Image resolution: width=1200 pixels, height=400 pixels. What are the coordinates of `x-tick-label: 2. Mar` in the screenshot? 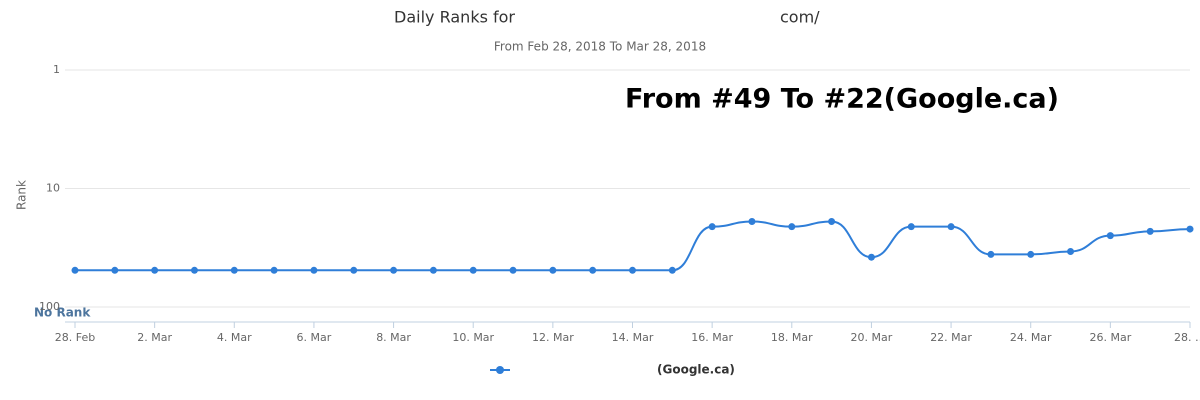 It's located at (154, 337).